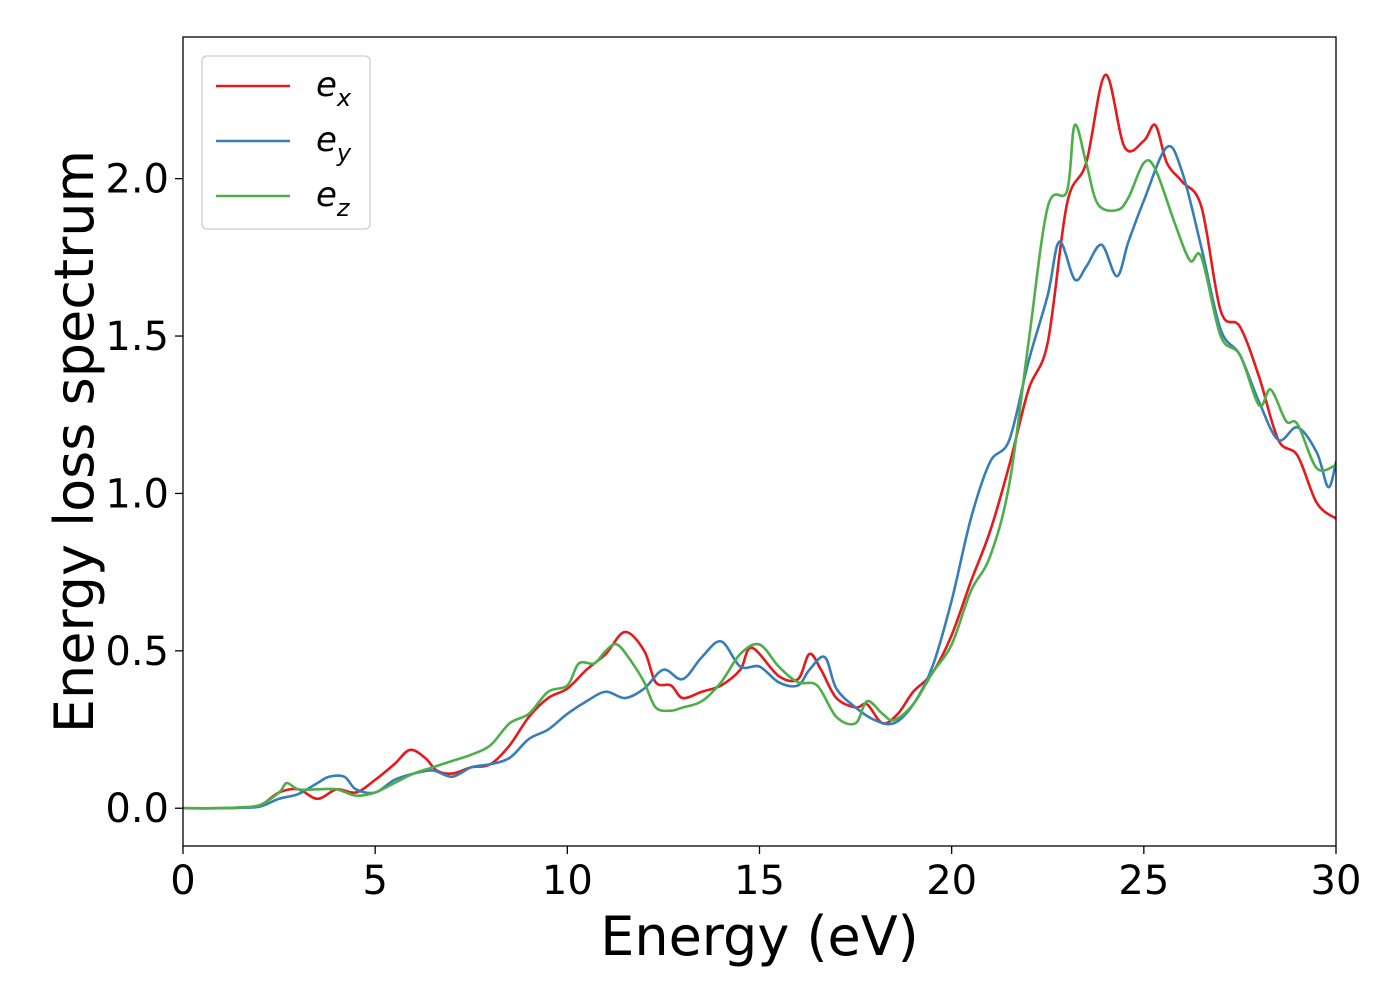  What do you see at coordinates (759, 881) in the screenshot?
I see `x-tick-label: 15` at bounding box center [759, 881].